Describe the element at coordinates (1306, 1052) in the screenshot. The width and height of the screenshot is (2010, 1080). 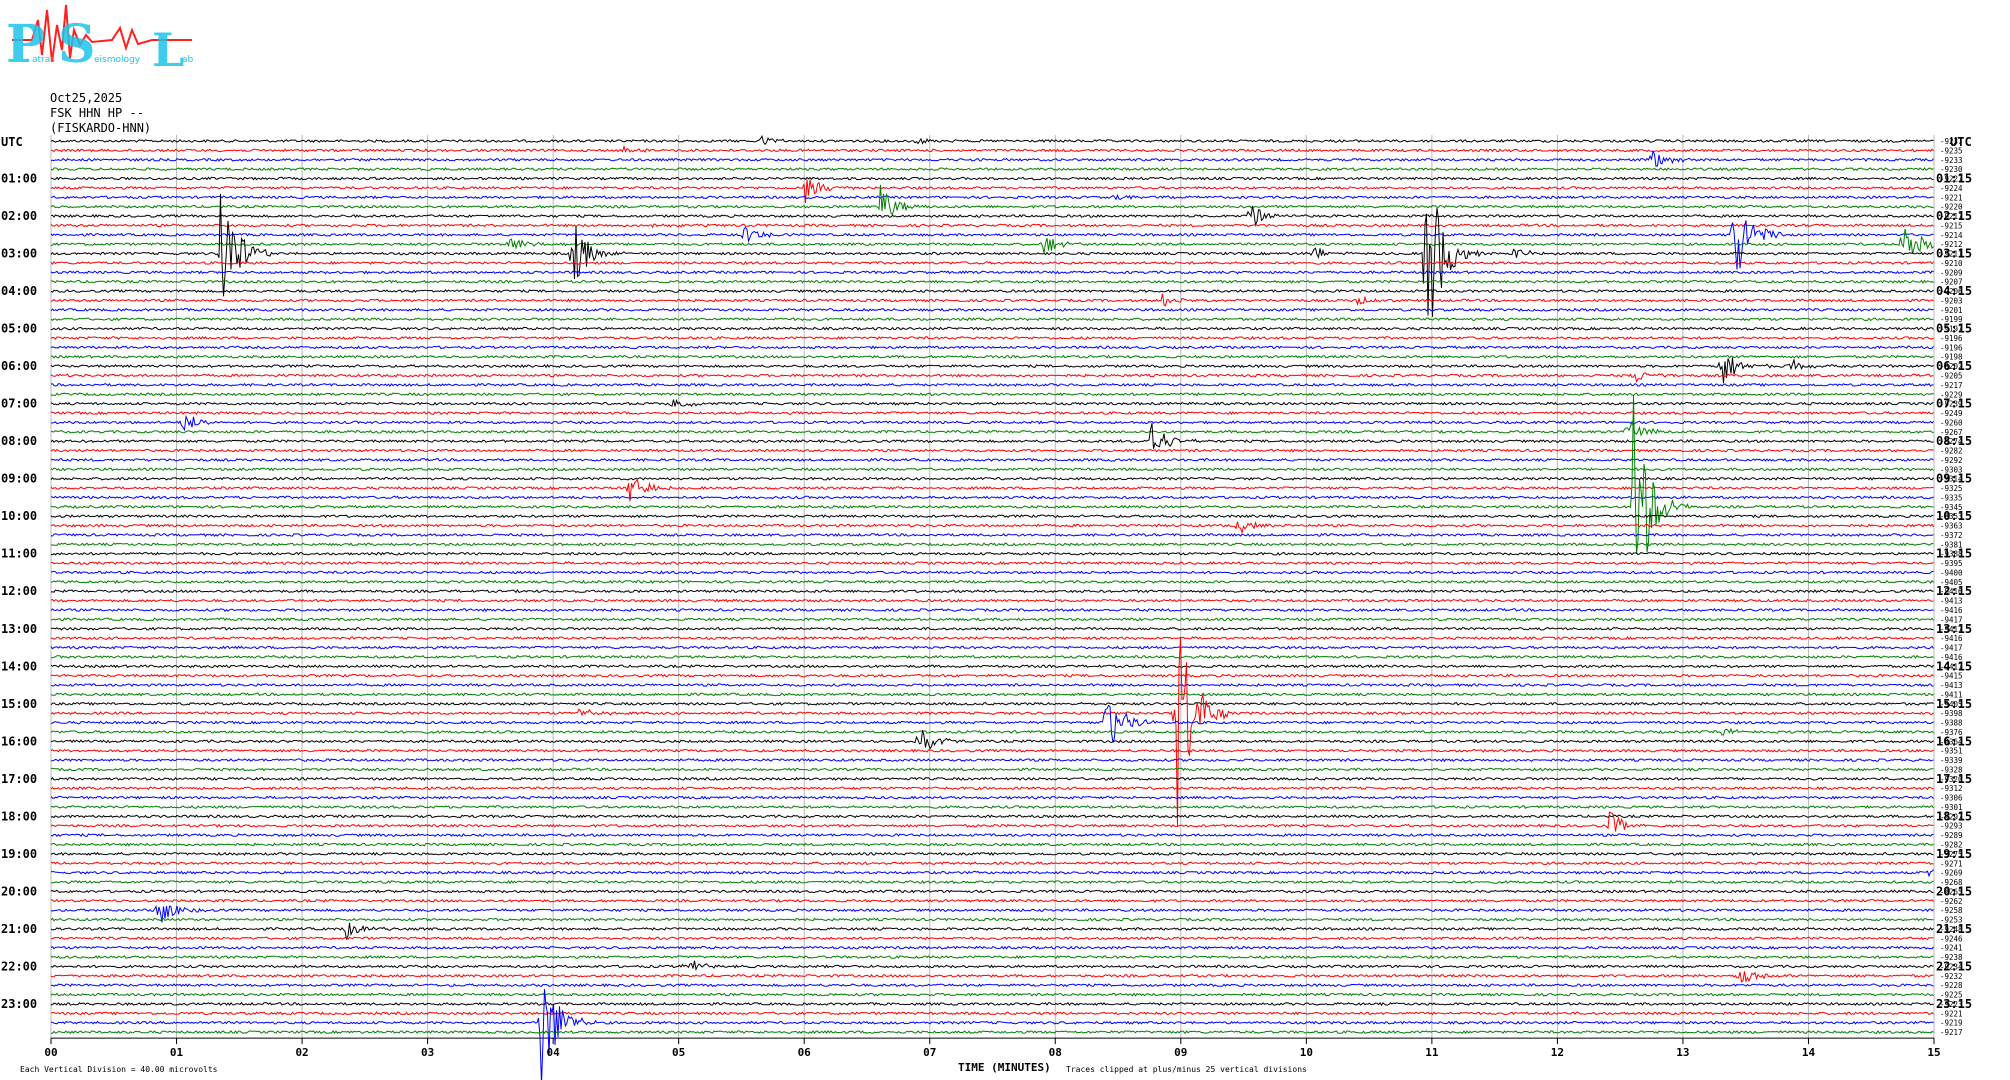
I see `x-tick-label: 10` at that location.